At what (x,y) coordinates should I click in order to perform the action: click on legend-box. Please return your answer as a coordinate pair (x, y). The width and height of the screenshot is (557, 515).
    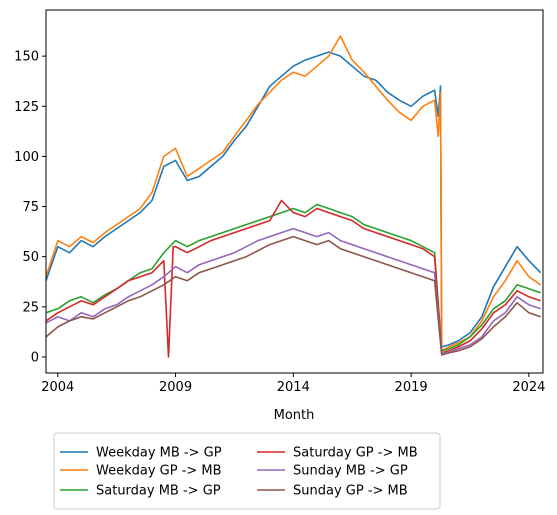
    Looking at the image, I should click on (247, 471).